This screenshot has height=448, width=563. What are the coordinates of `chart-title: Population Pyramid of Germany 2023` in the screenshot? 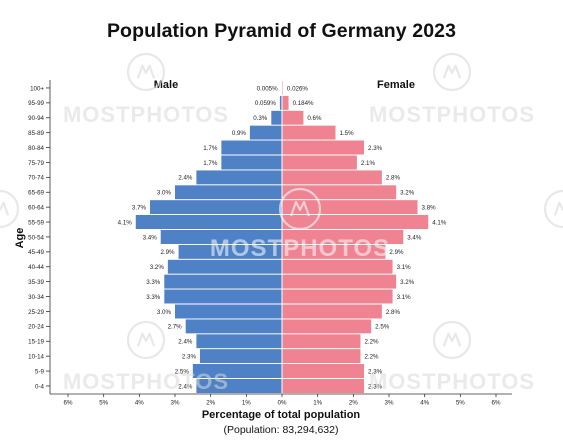 It's located at (281, 31).